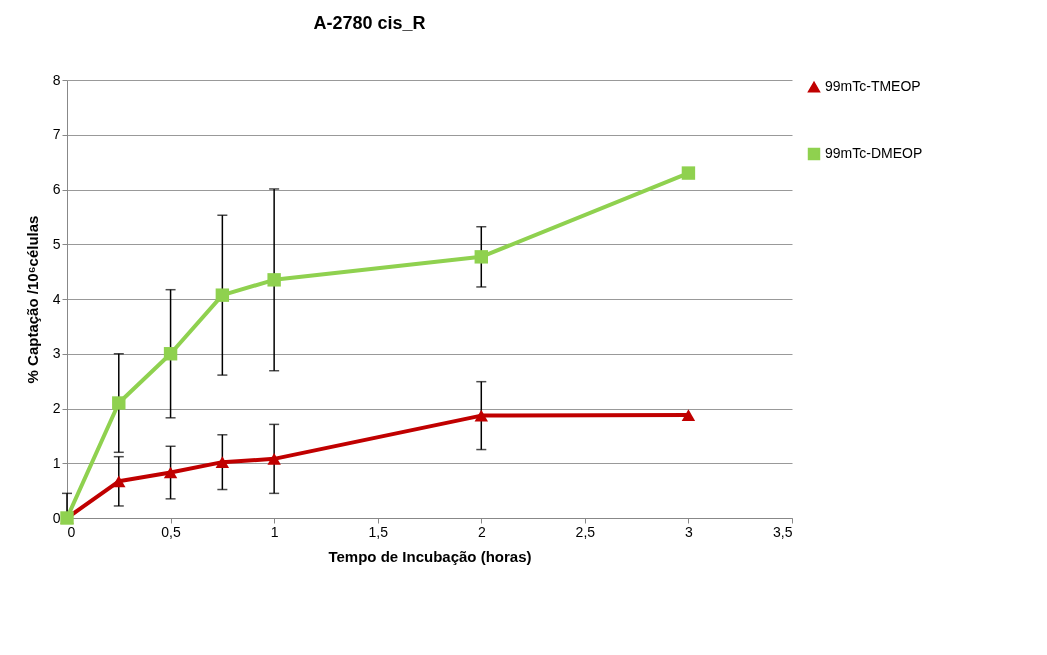 Image resolution: width=1047 pixels, height=655 pixels. Describe the element at coordinates (369, 23) in the screenshot. I see `chart-title: A-2780 cis_R` at that location.